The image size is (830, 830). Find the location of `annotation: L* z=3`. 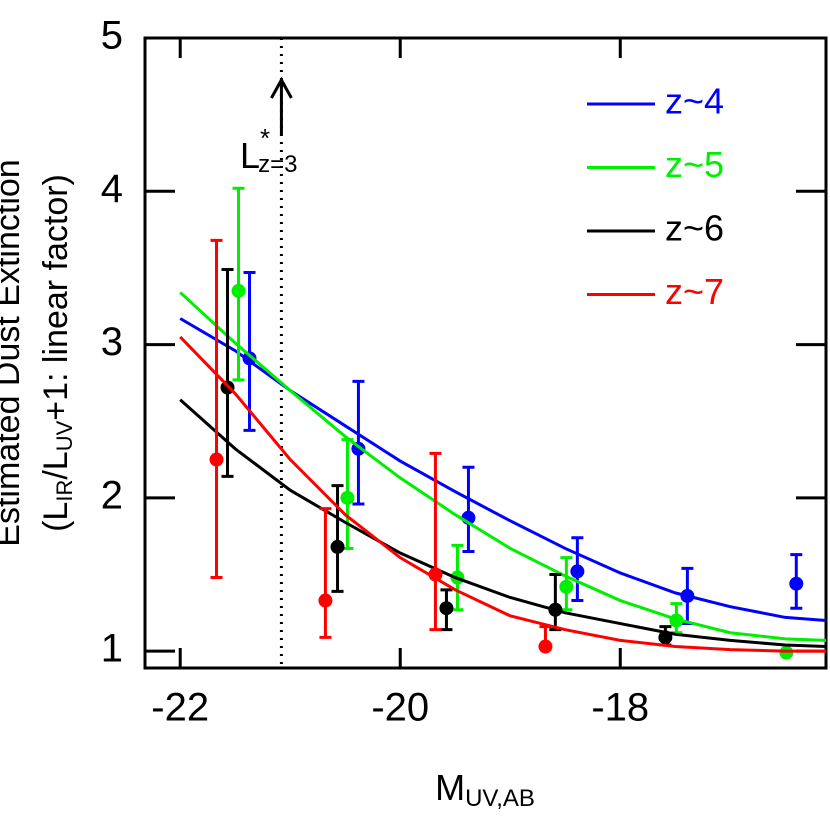

annotation: L* z=3 is located at coordinates (269, 150).